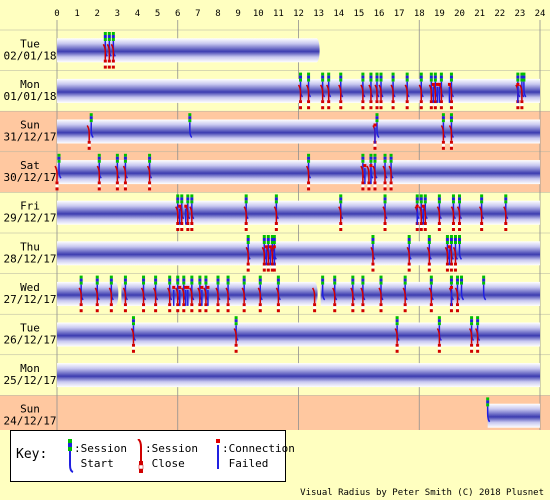 The image size is (550, 500). Describe the element at coordinates (323, 292) in the screenshot. I see `session-start-stem` at that location.